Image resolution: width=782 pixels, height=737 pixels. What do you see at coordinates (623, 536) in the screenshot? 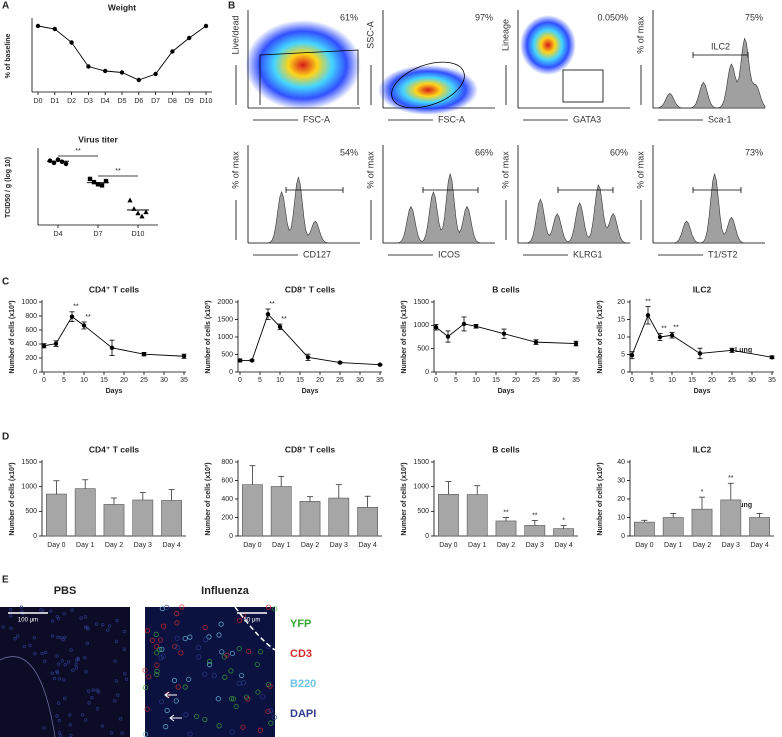
I see `y-tick-label: 0` at bounding box center [623, 536].